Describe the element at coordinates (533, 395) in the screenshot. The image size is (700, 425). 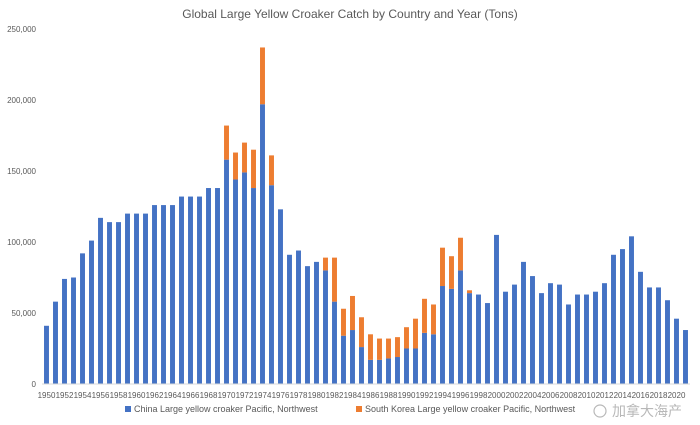
I see `x-tick-label: 2004` at that location.